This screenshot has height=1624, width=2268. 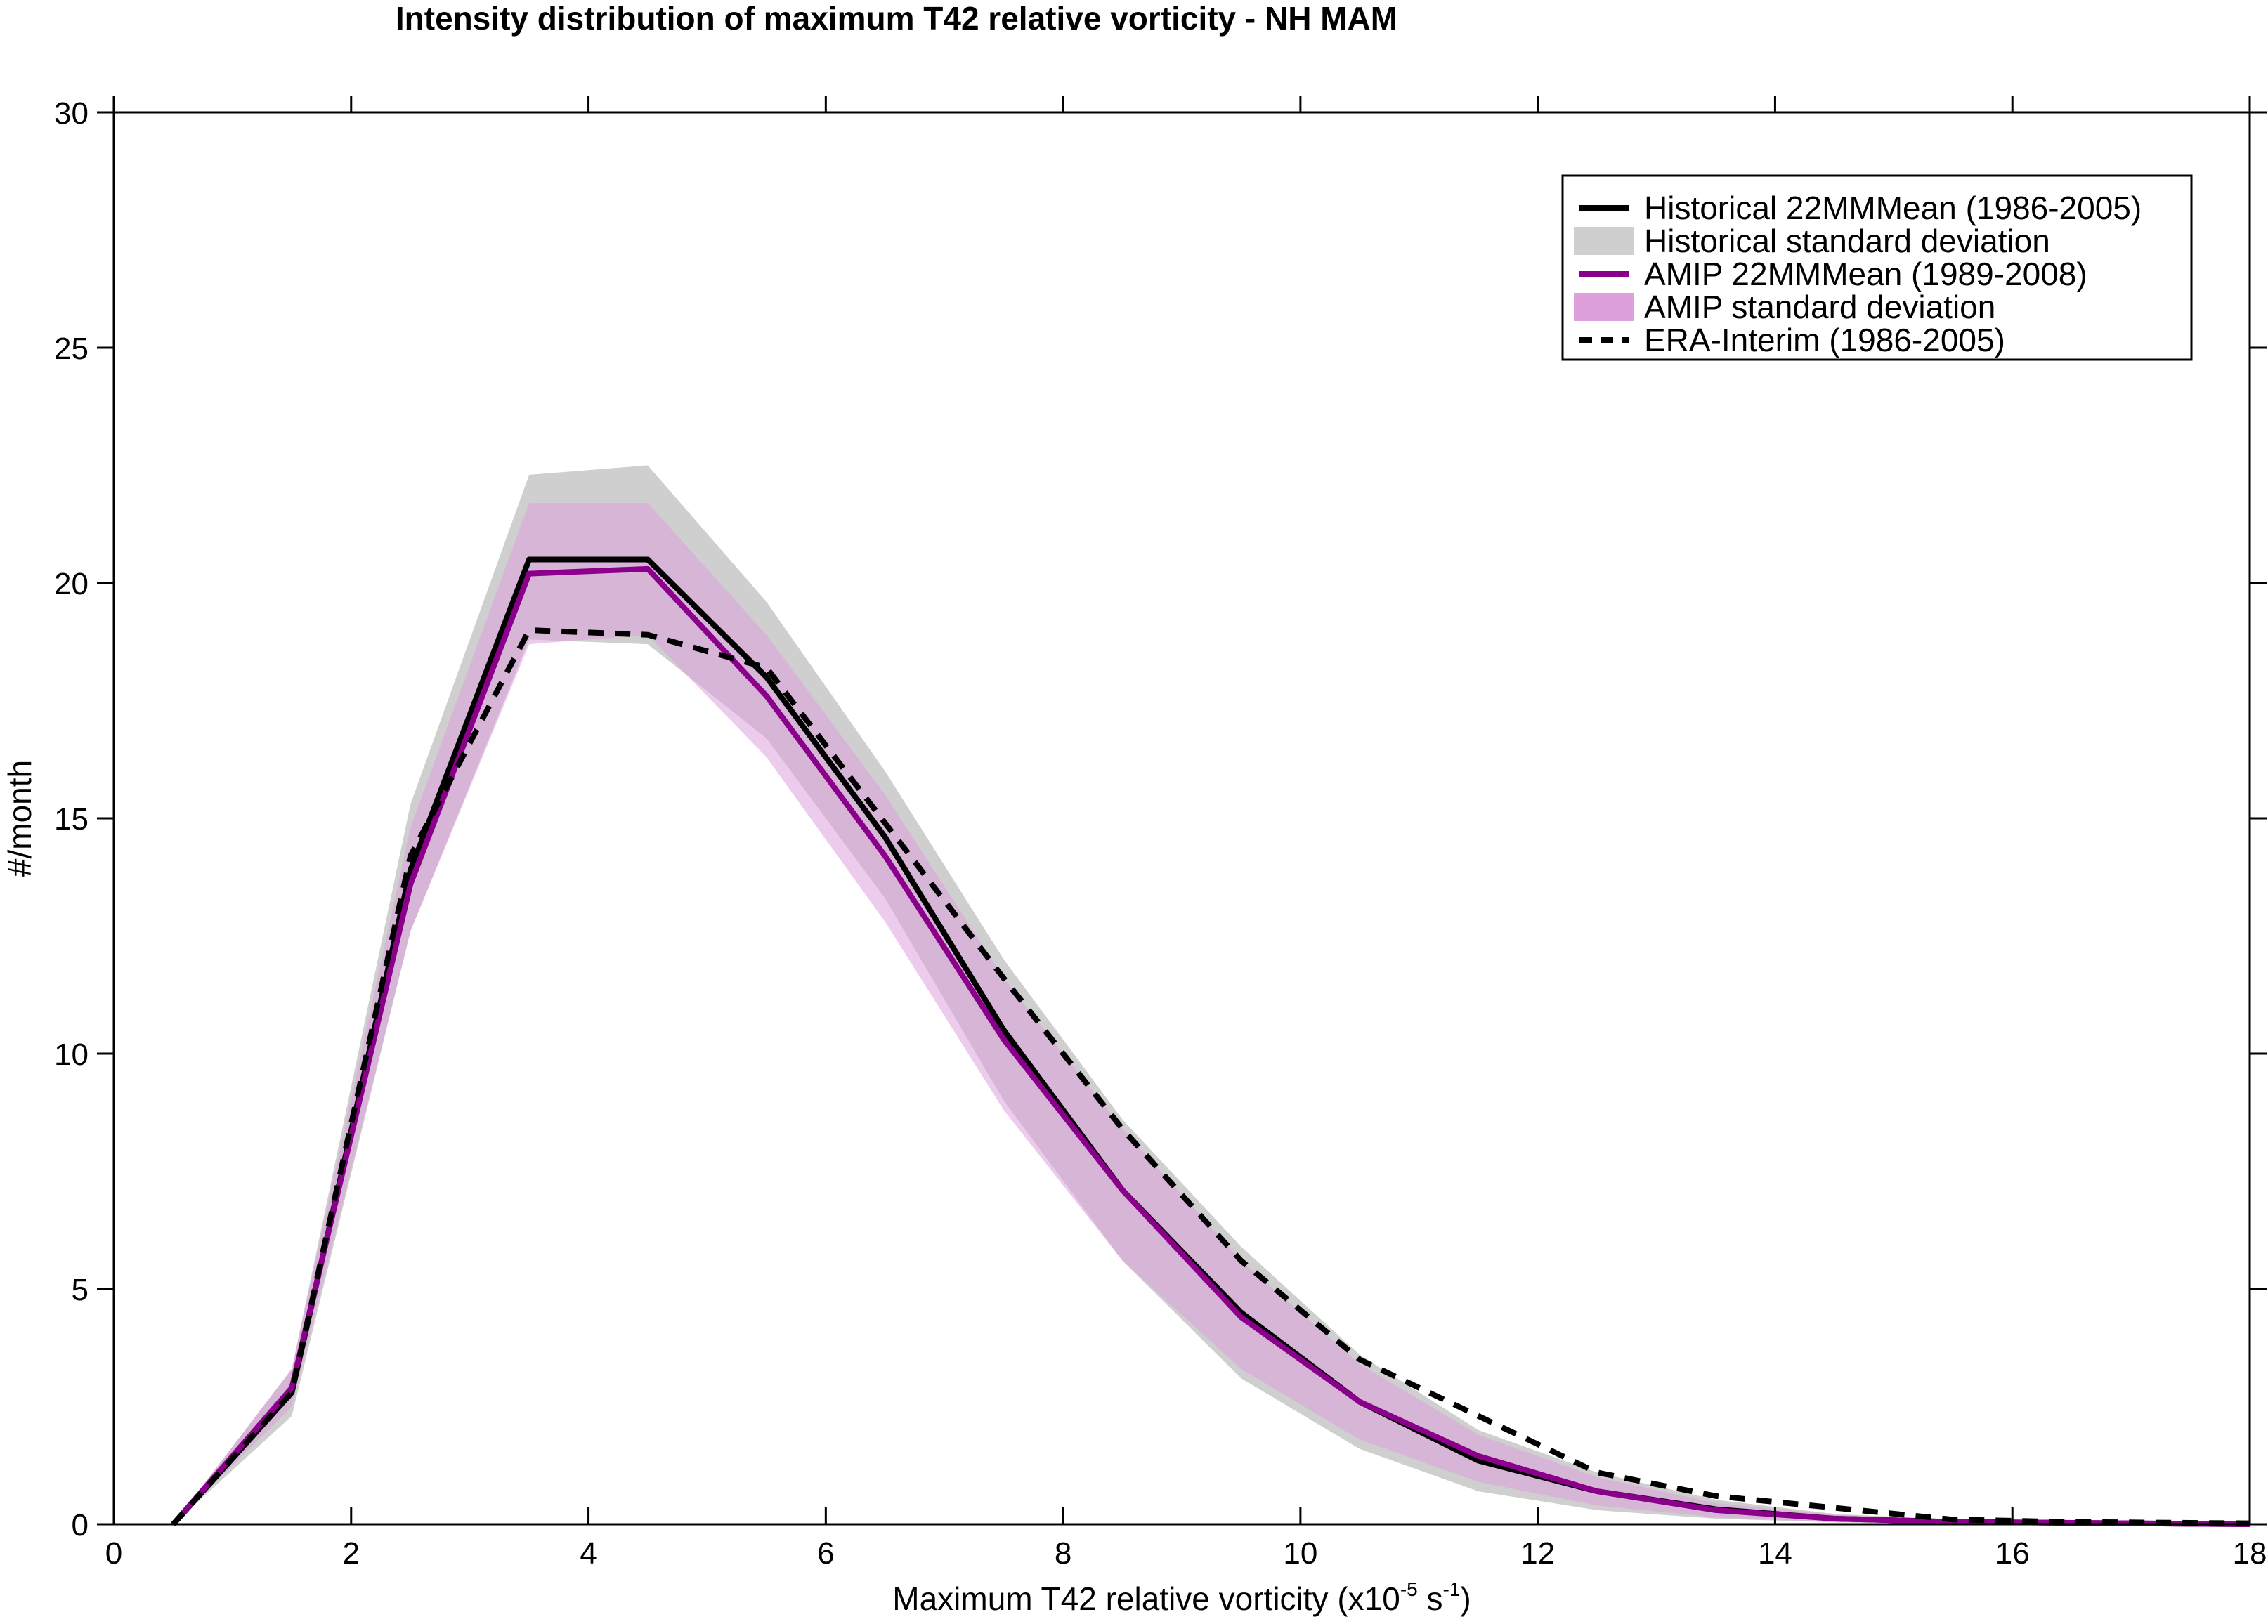 What do you see at coordinates (588, 1553) in the screenshot?
I see `x-tick-label: 4` at bounding box center [588, 1553].